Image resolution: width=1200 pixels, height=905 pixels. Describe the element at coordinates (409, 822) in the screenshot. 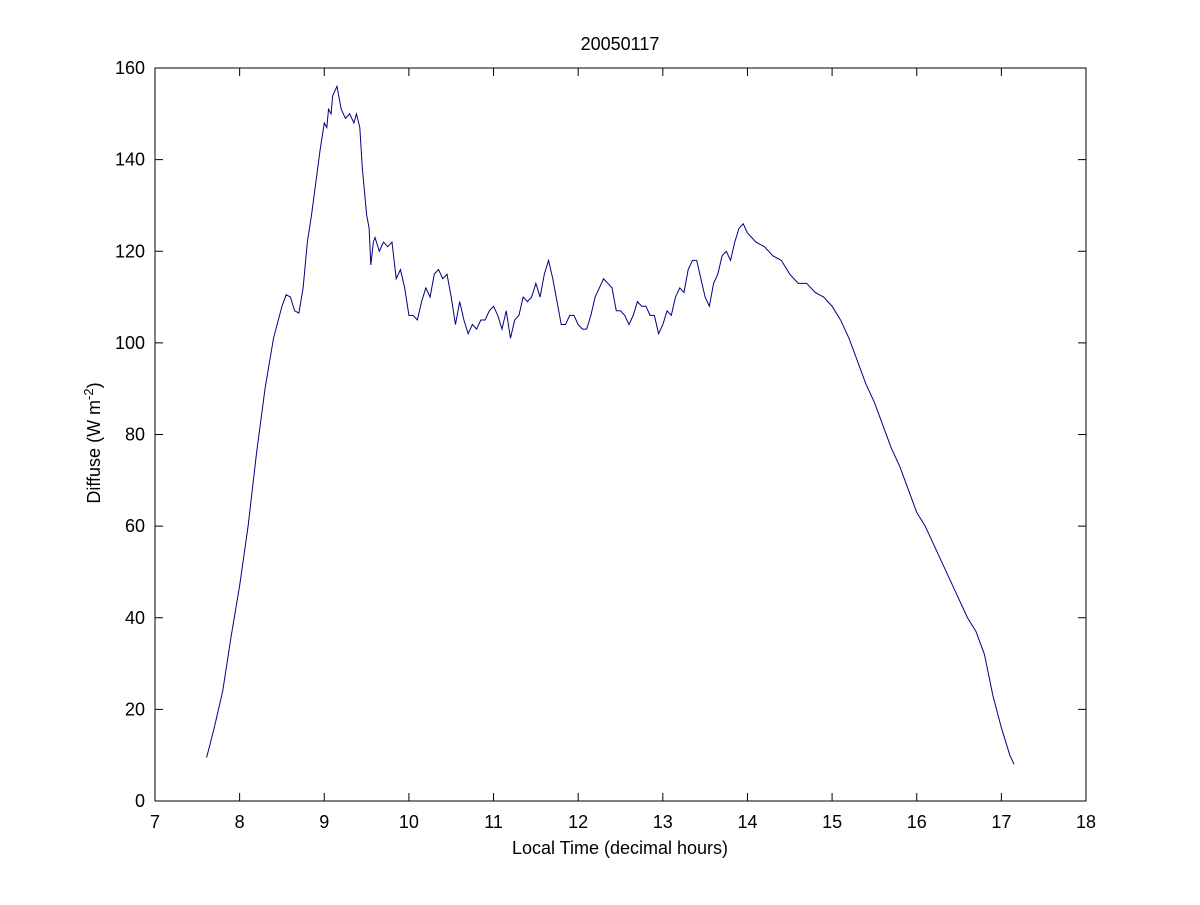

I see `x-tick-label: 10` at that location.